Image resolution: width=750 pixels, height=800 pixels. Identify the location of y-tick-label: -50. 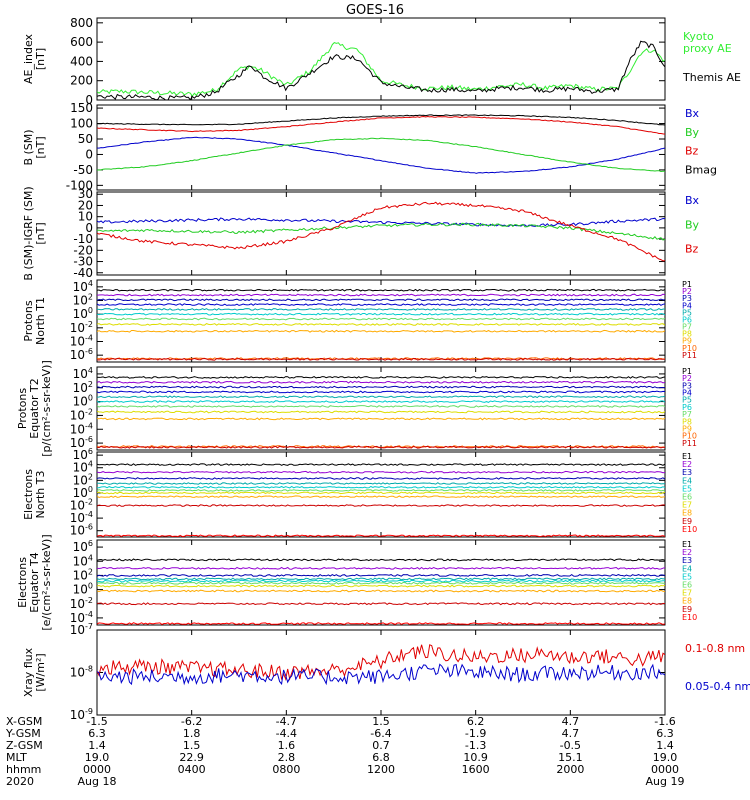
(83, 170).